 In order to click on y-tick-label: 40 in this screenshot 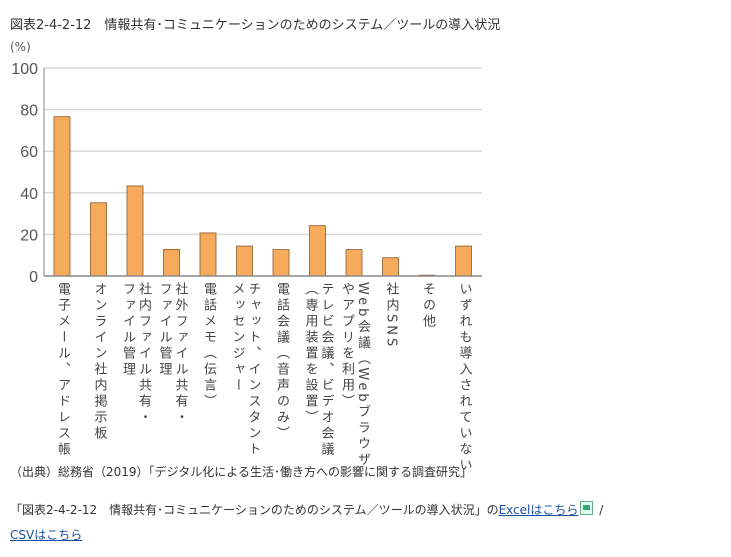, I will do `click(29, 194)`.